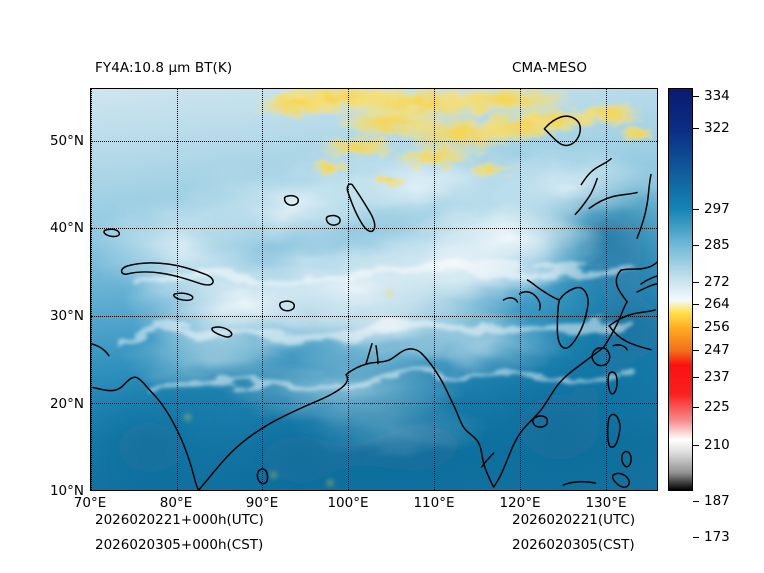  Describe the element at coordinates (348, 503) in the screenshot. I see `xtick-label-100e: 100°E` at that location.